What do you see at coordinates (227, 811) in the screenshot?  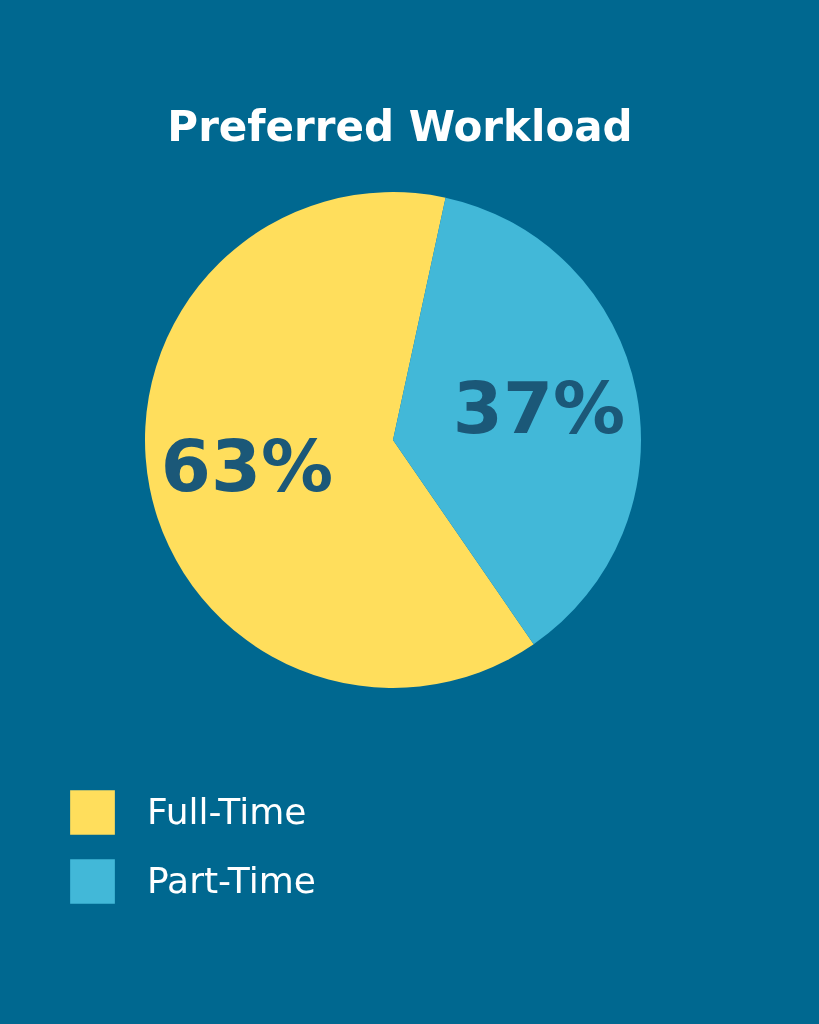 I see `legend-label: Full-Time` at bounding box center [227, 811].